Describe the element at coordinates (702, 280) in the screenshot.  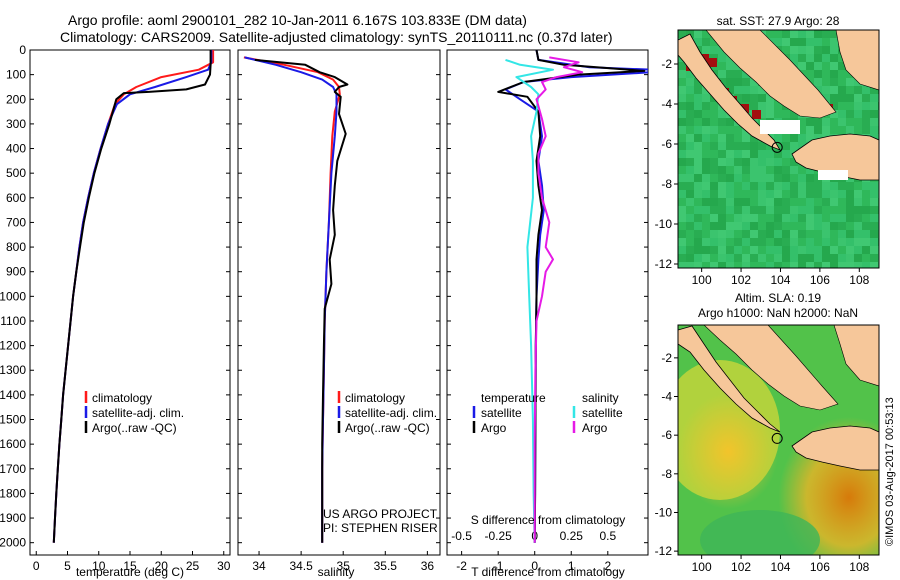
I see `map-lon-label: 100` at that location.